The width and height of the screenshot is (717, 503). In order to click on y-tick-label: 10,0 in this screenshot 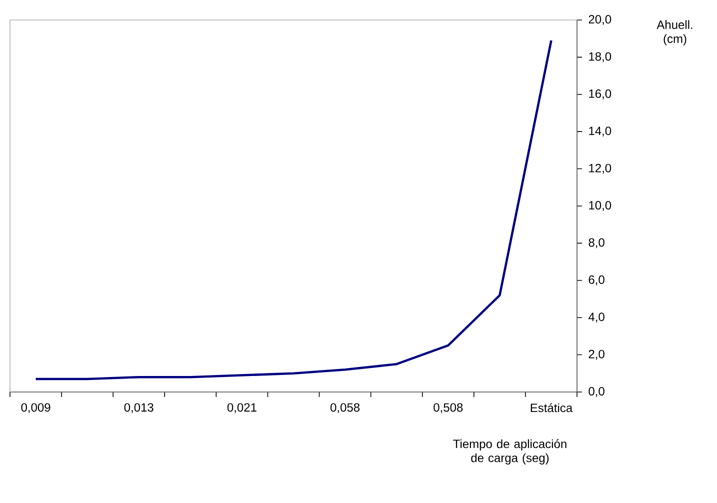, I will do `click(600, 206)`.